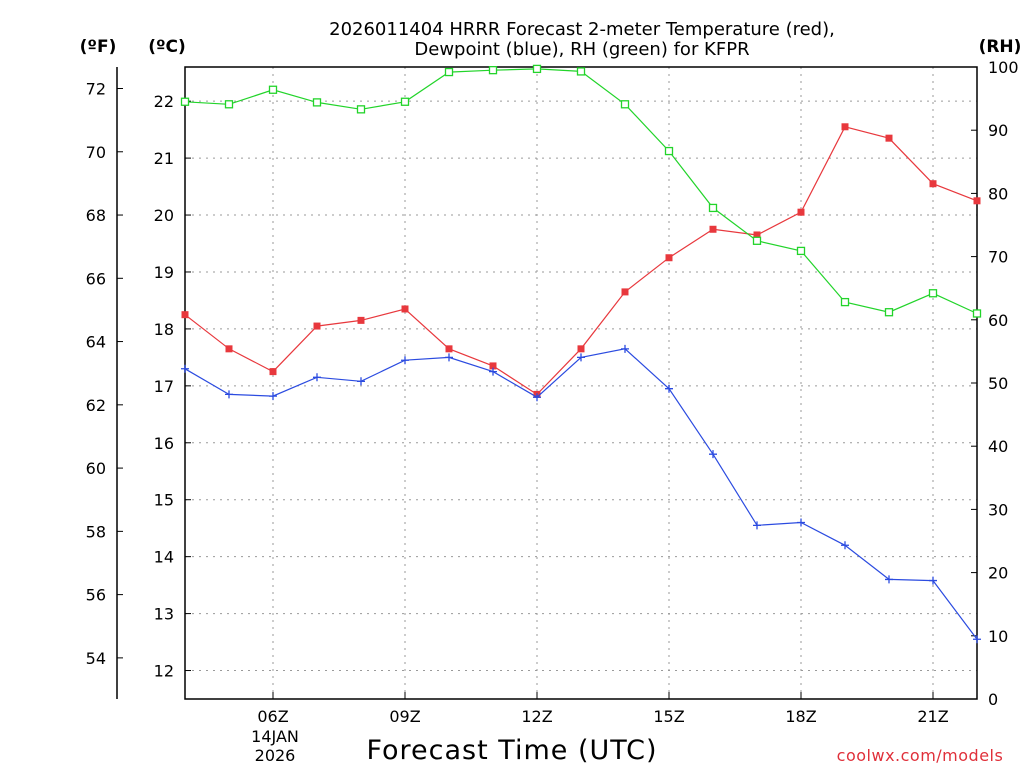 This screenshot has width=1024, height=768. Describe the element at coordinates (164, 101) in the screenshot. I see `celsius-tick-label: 22` at that location.